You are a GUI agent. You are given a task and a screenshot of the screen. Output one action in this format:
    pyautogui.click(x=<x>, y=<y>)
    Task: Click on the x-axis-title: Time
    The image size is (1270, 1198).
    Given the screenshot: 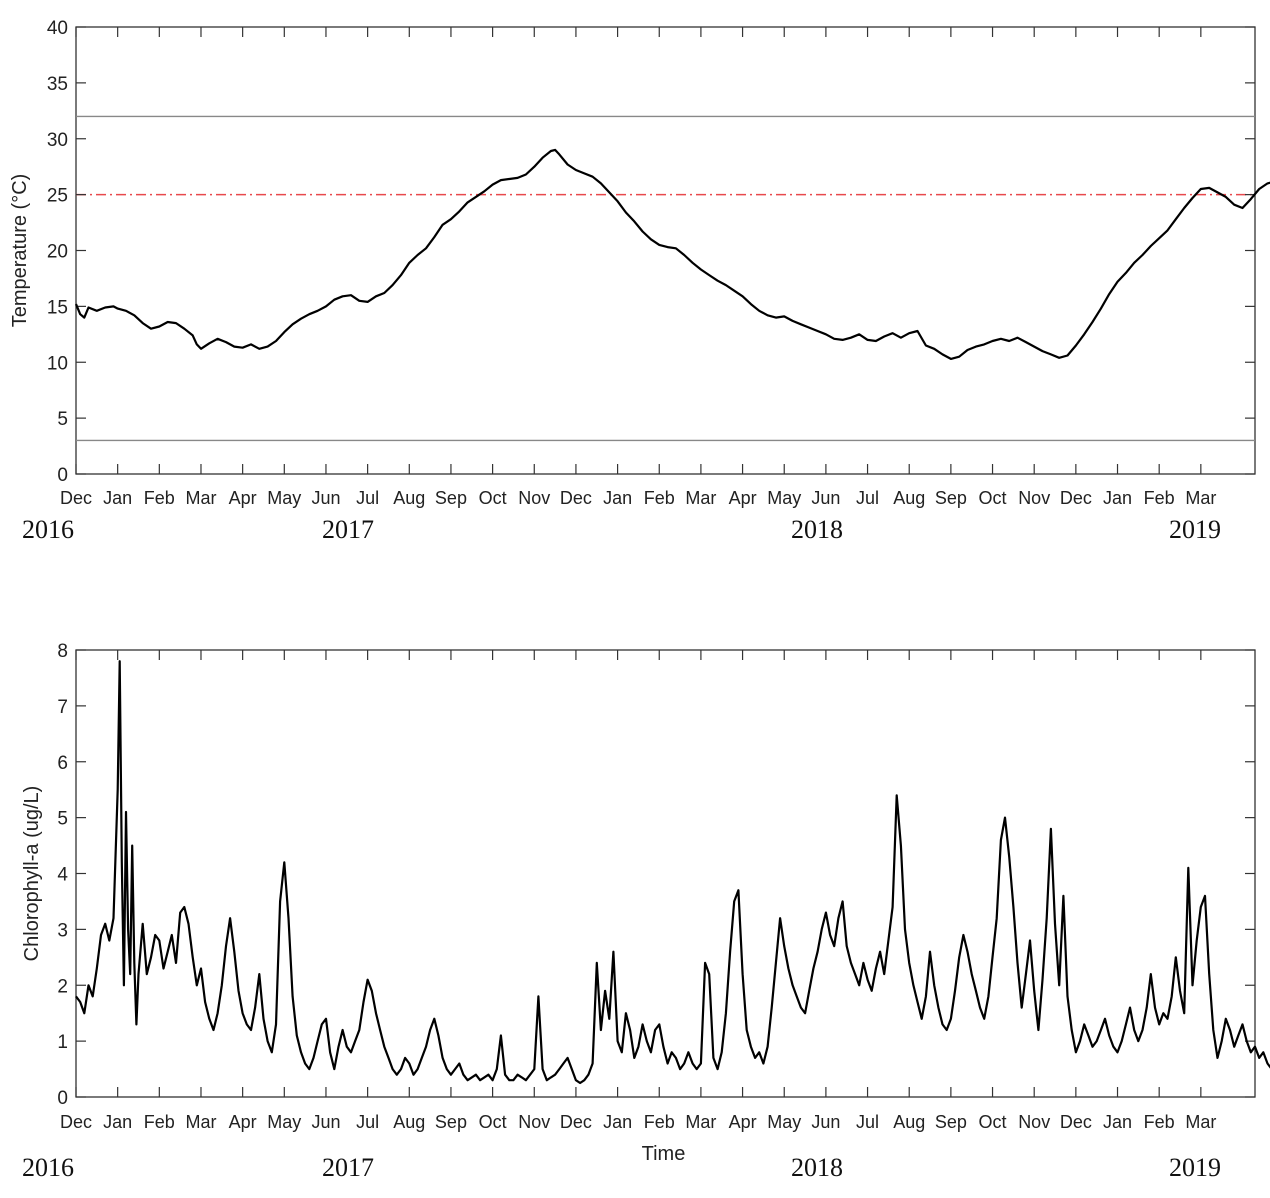 What is the action you would take?
    pyautogui.click(x=664, y=1154)
    